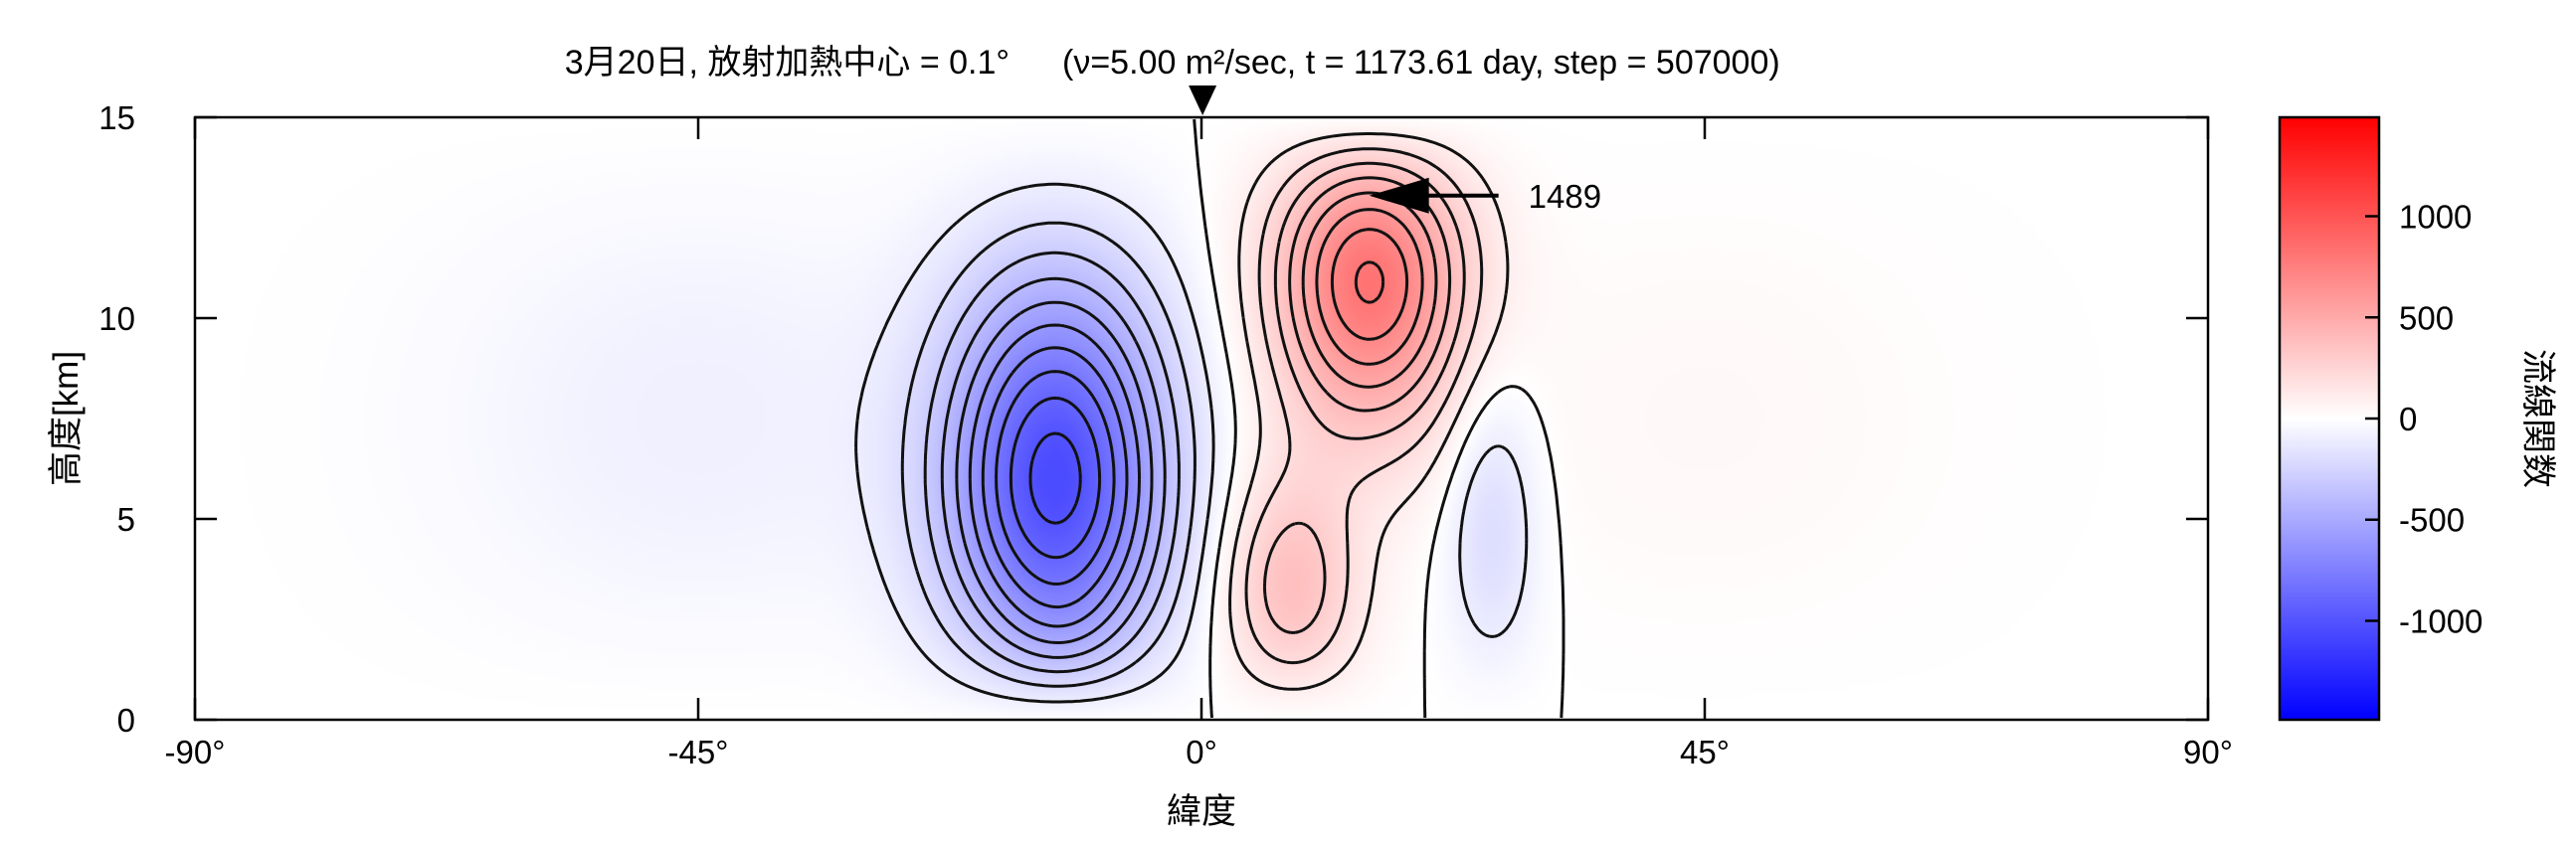 The width and height of the screenshot is (2576, 847). Describe the element at coordinates (1203, 100) in the screenshot. I see `heating-center-marker` at that location.